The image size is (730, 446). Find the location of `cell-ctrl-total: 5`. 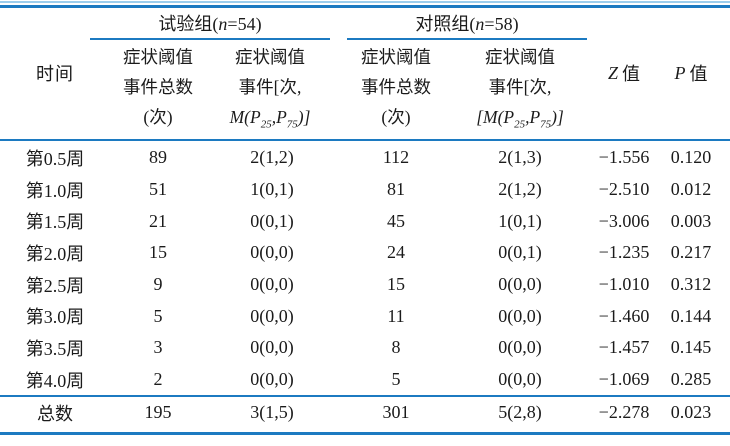

cell-ctrl-total: 5 is located at coordinates (396, 379).